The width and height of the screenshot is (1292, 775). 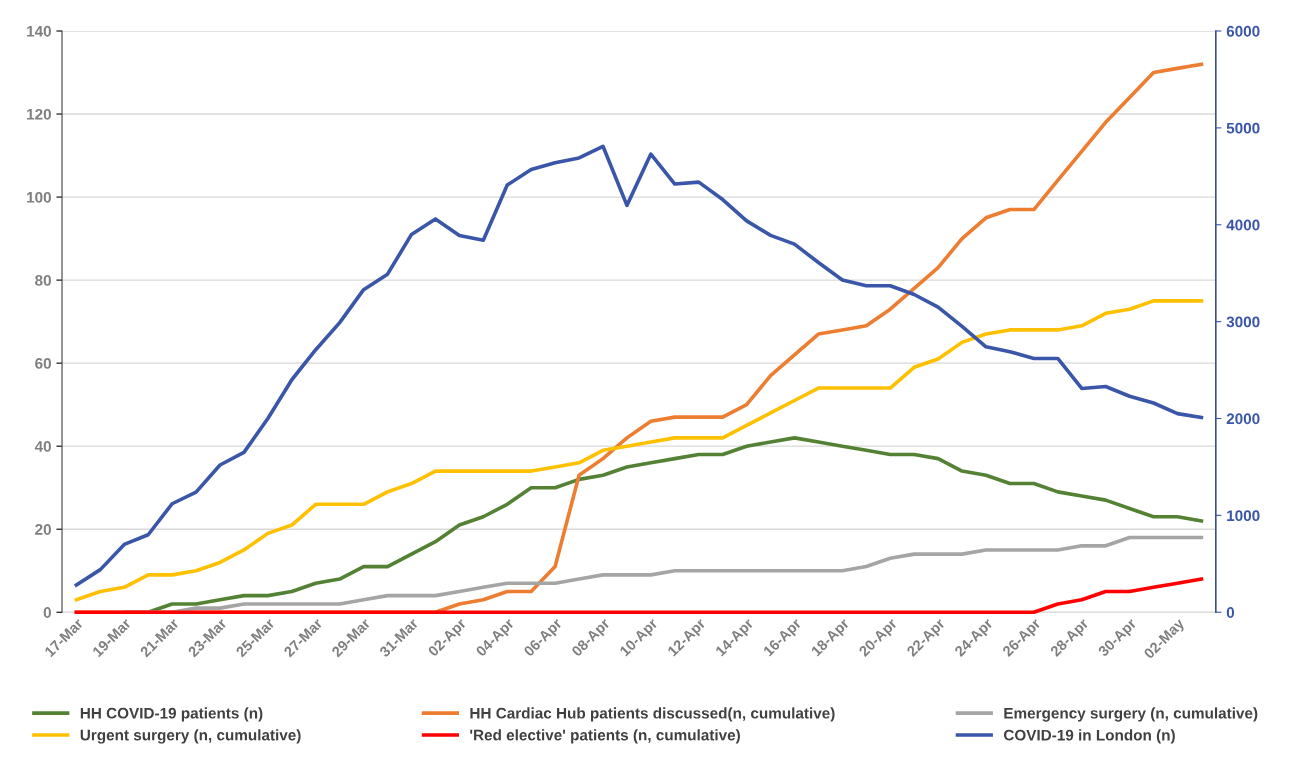 I want to click on y2-tick-label: 2000, so click(x=1243, y=419).